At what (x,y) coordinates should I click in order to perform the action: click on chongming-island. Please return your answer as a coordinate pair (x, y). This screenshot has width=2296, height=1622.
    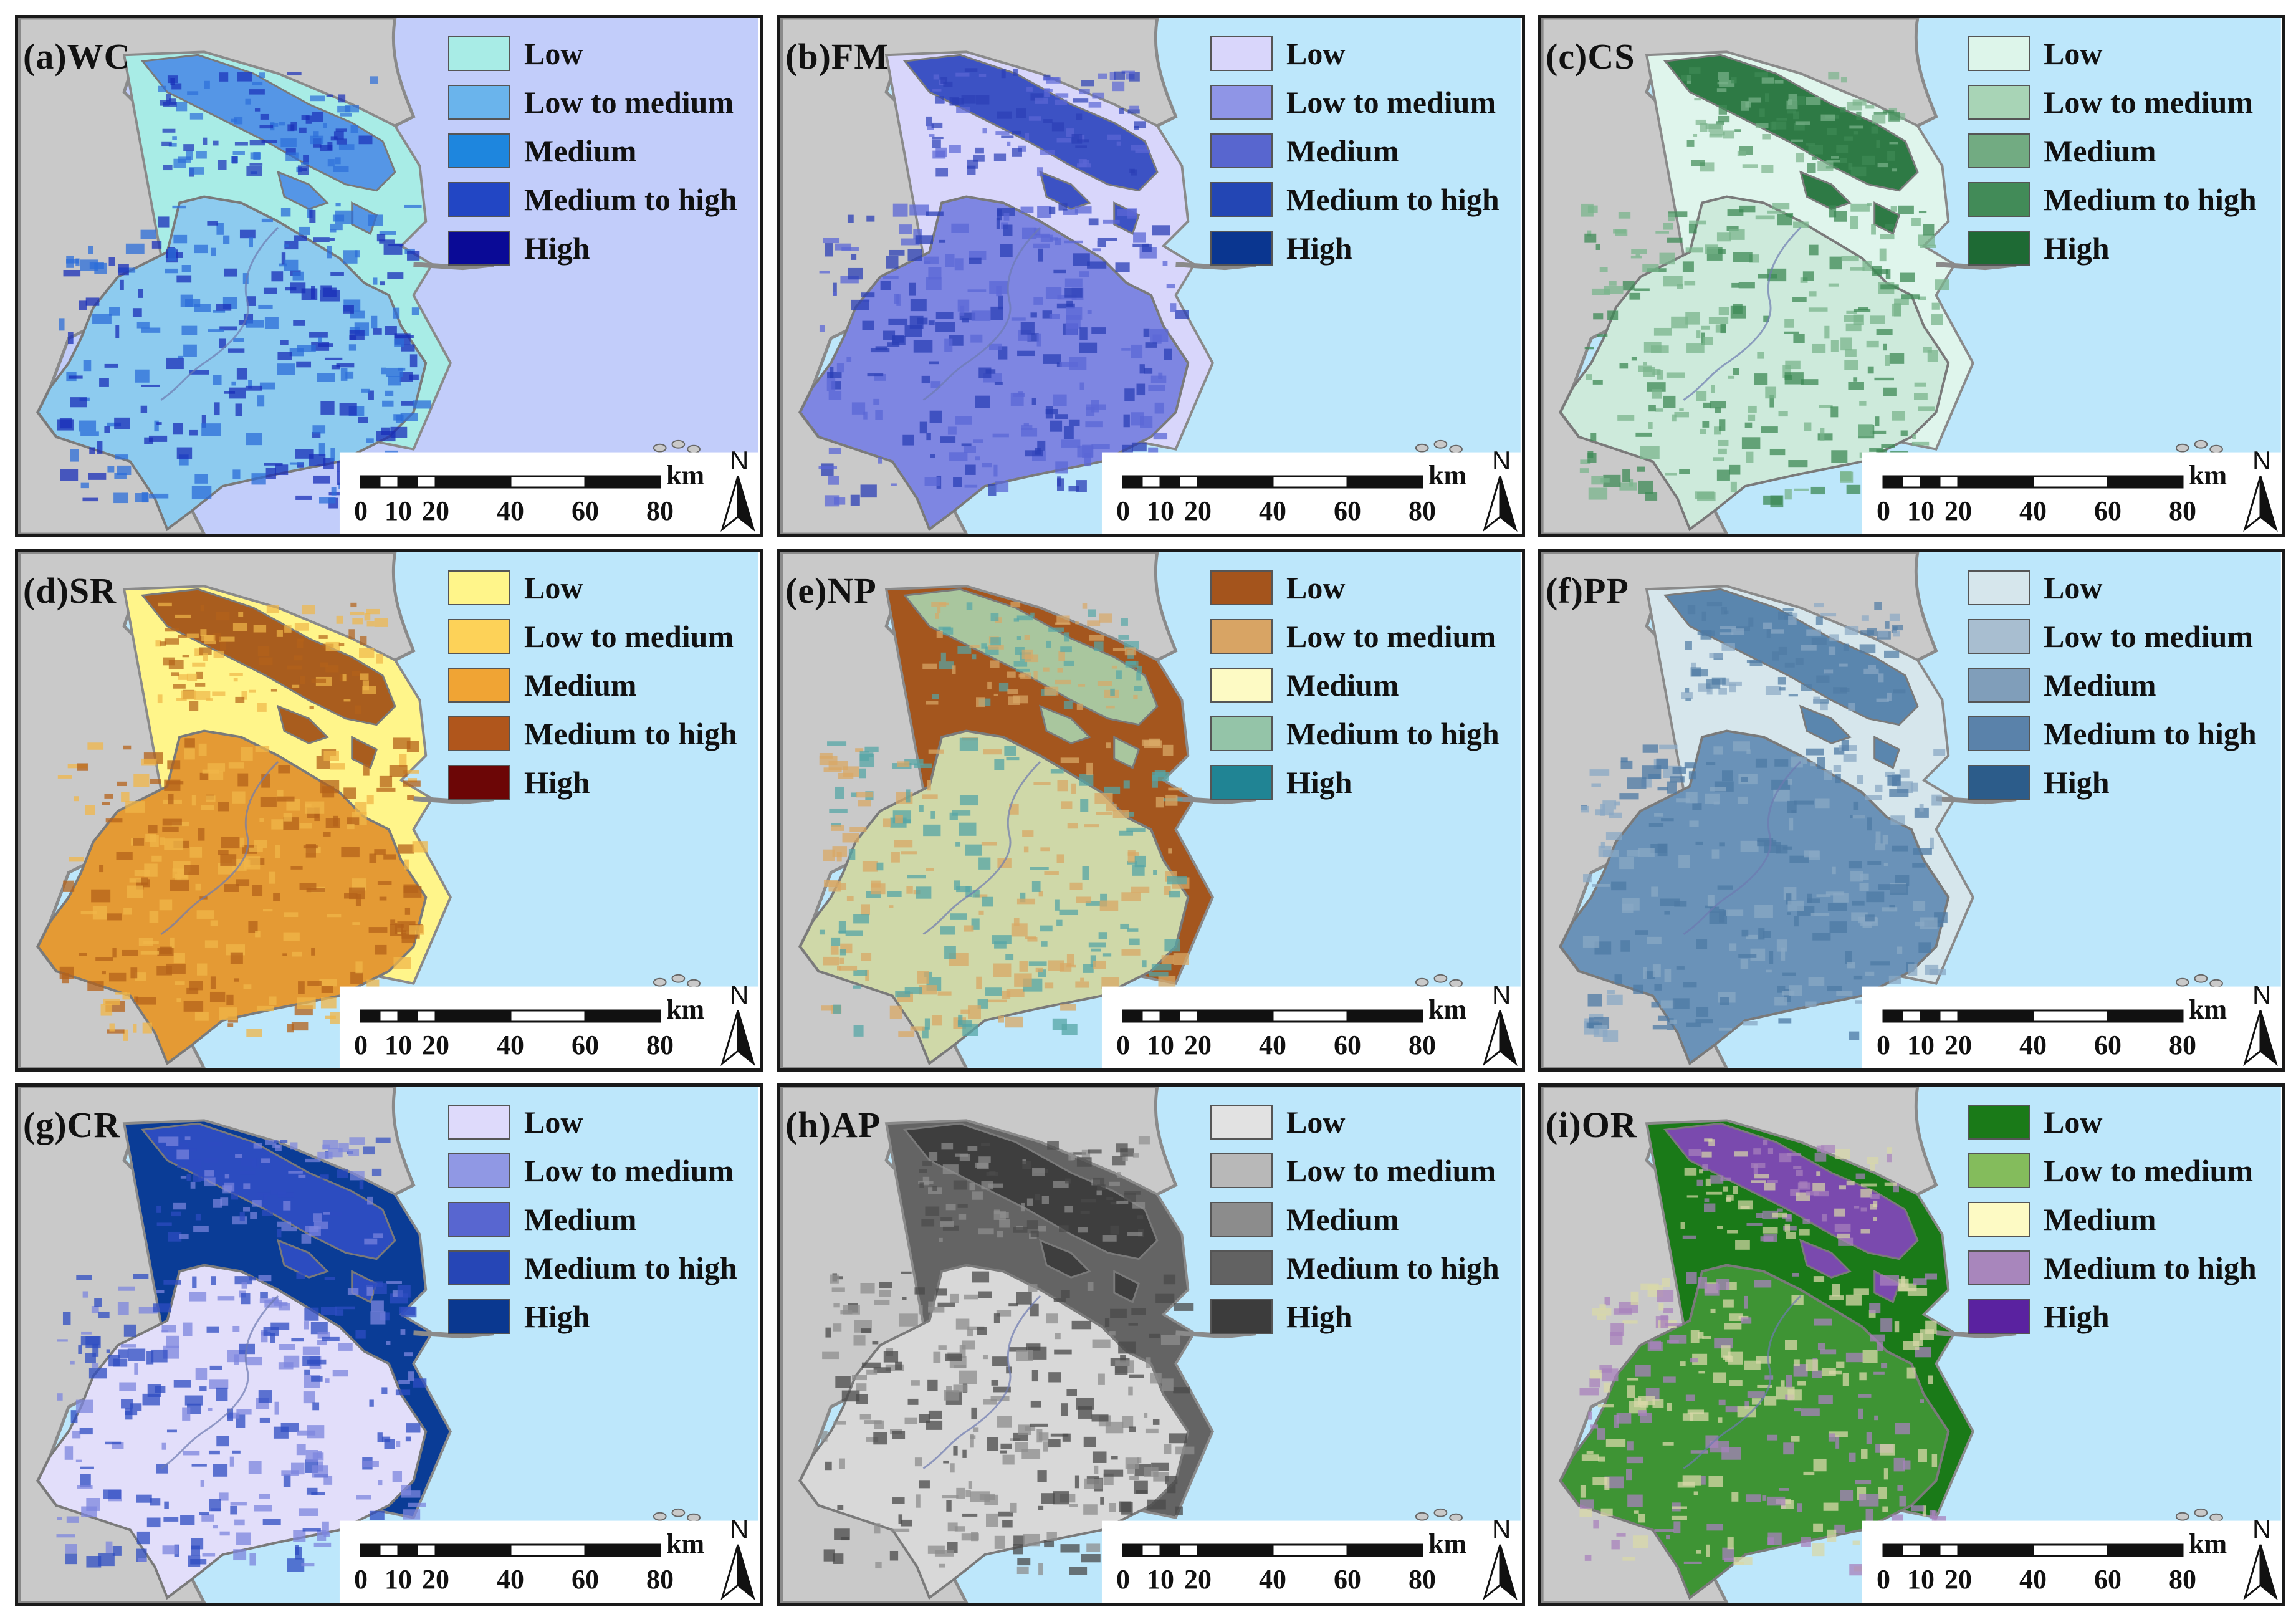
    Looking at the image, I should click on (268, 657).